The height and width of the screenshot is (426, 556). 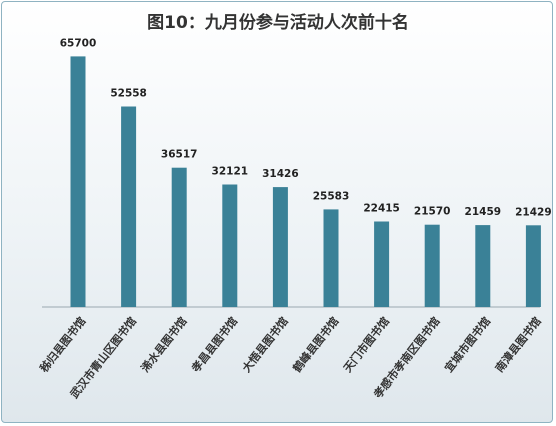 I want to click on category-label-4: 孝昌县图书馆, so click(x=214, y=344).